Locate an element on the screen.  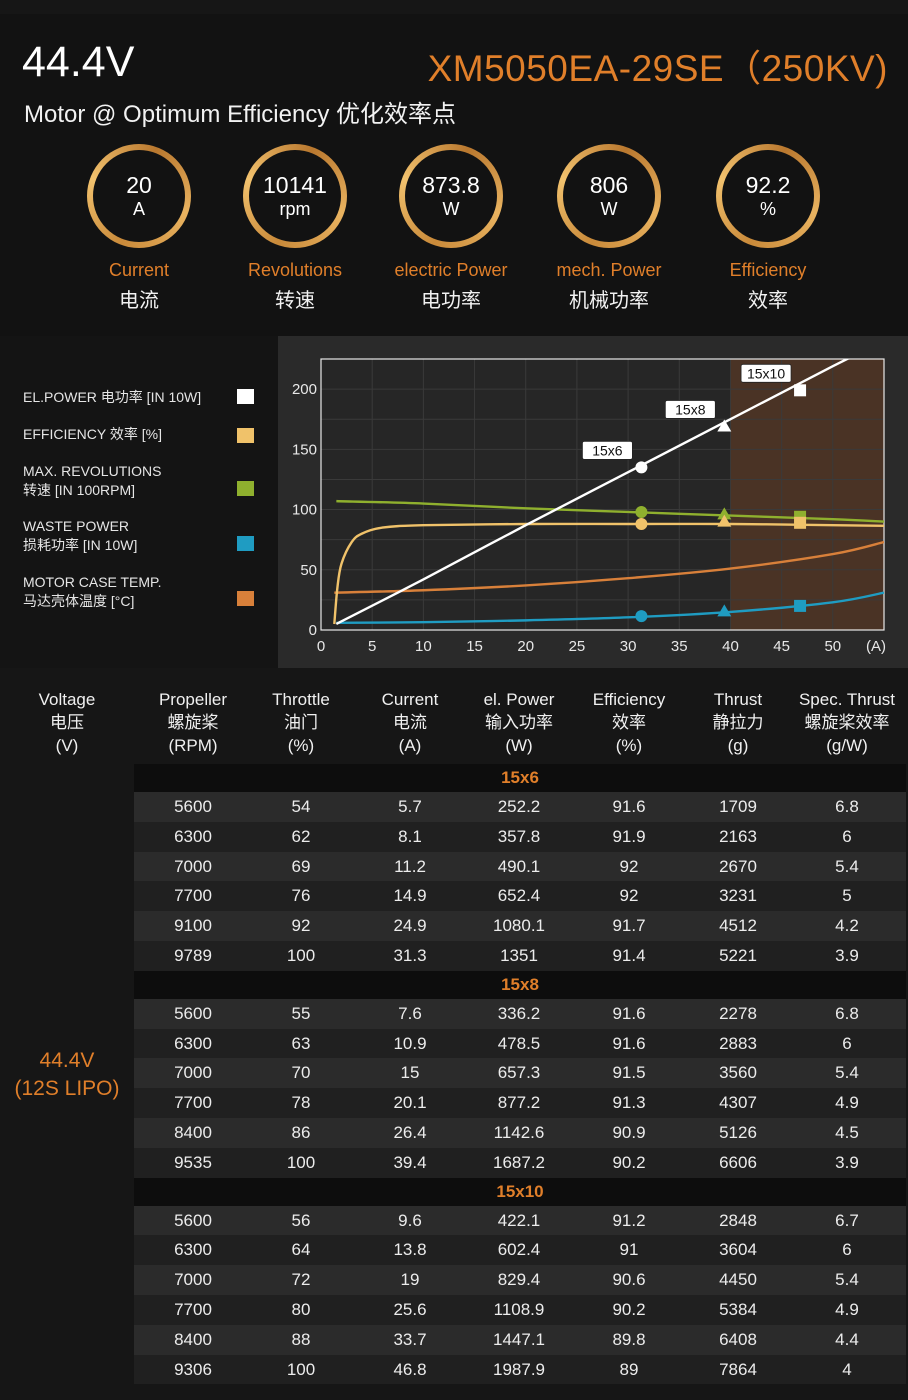
table-cell: 252.2 is located at coordinates (519, 806).